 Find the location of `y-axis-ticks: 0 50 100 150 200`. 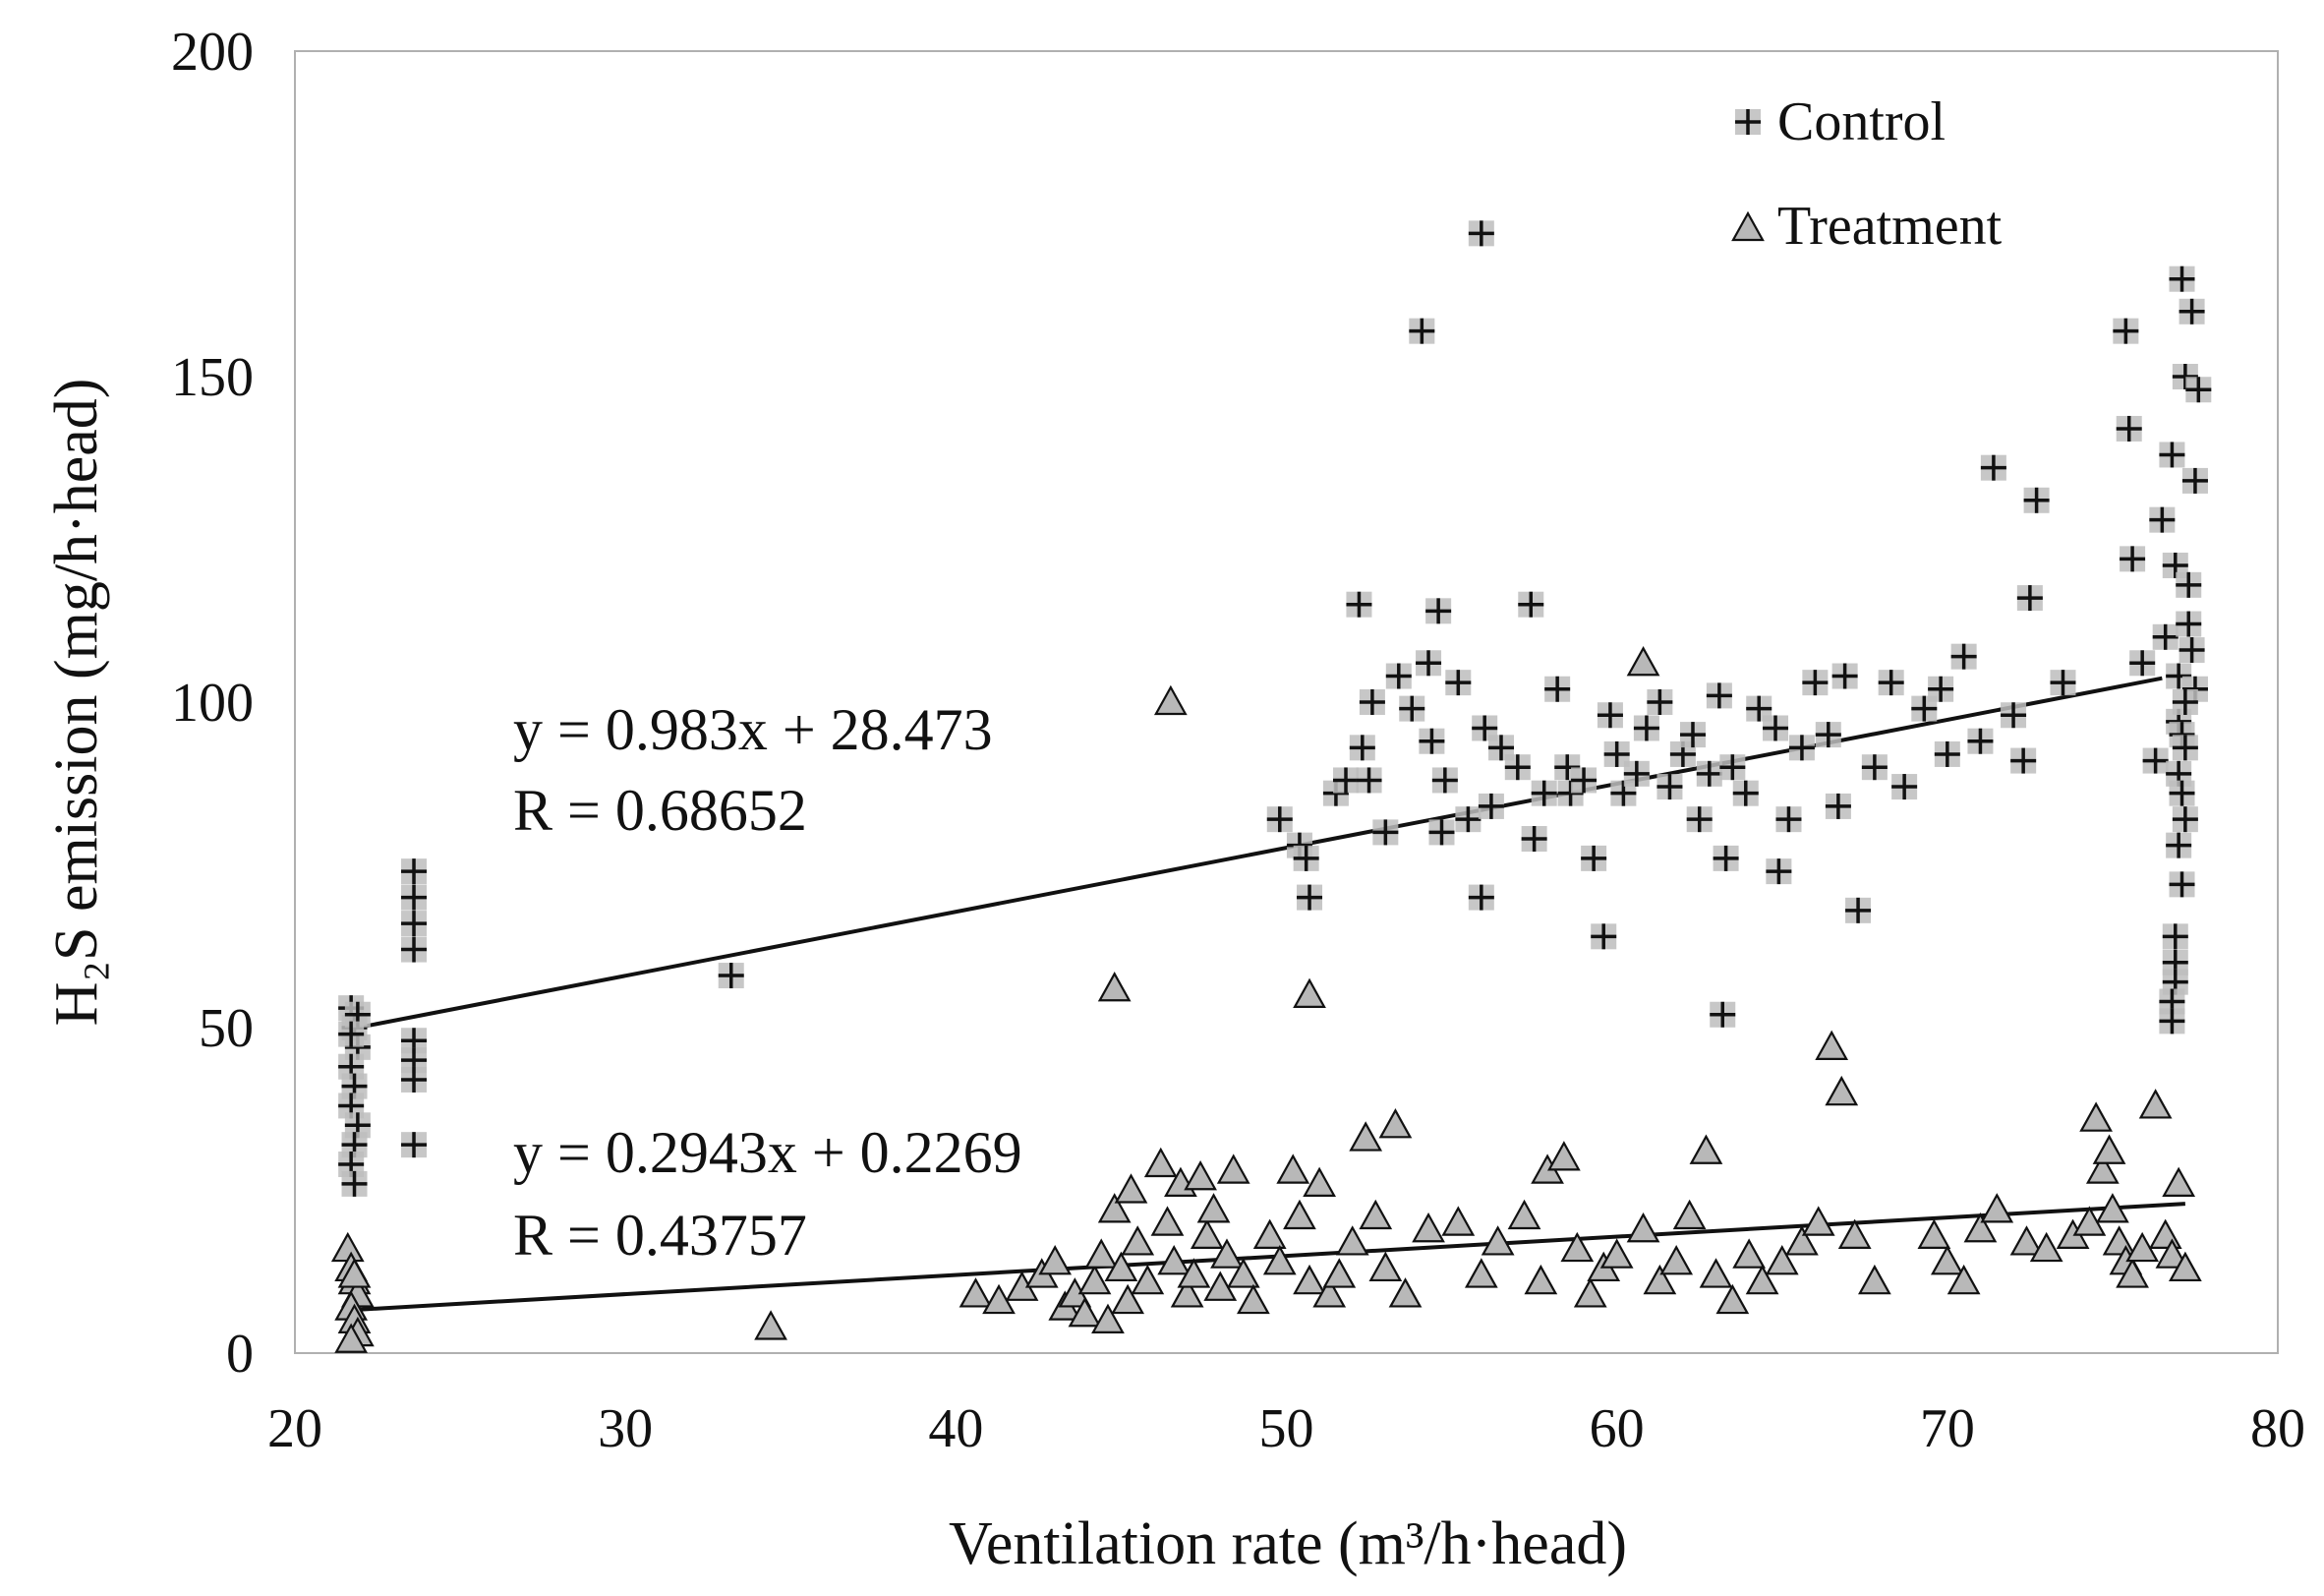

y-axis-ticks: 0 50 100 150 200 is located at coordinates (212, 704).